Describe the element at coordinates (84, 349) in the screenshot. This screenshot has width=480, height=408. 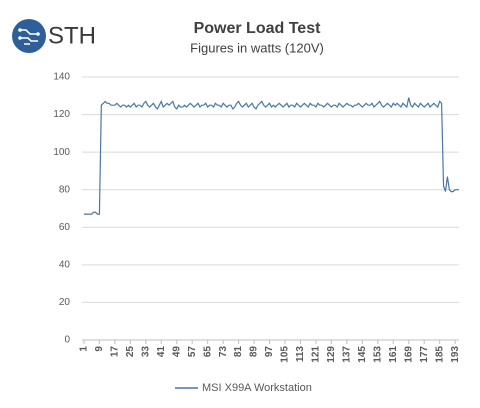
I see `x-tick-label: 1` at that location.